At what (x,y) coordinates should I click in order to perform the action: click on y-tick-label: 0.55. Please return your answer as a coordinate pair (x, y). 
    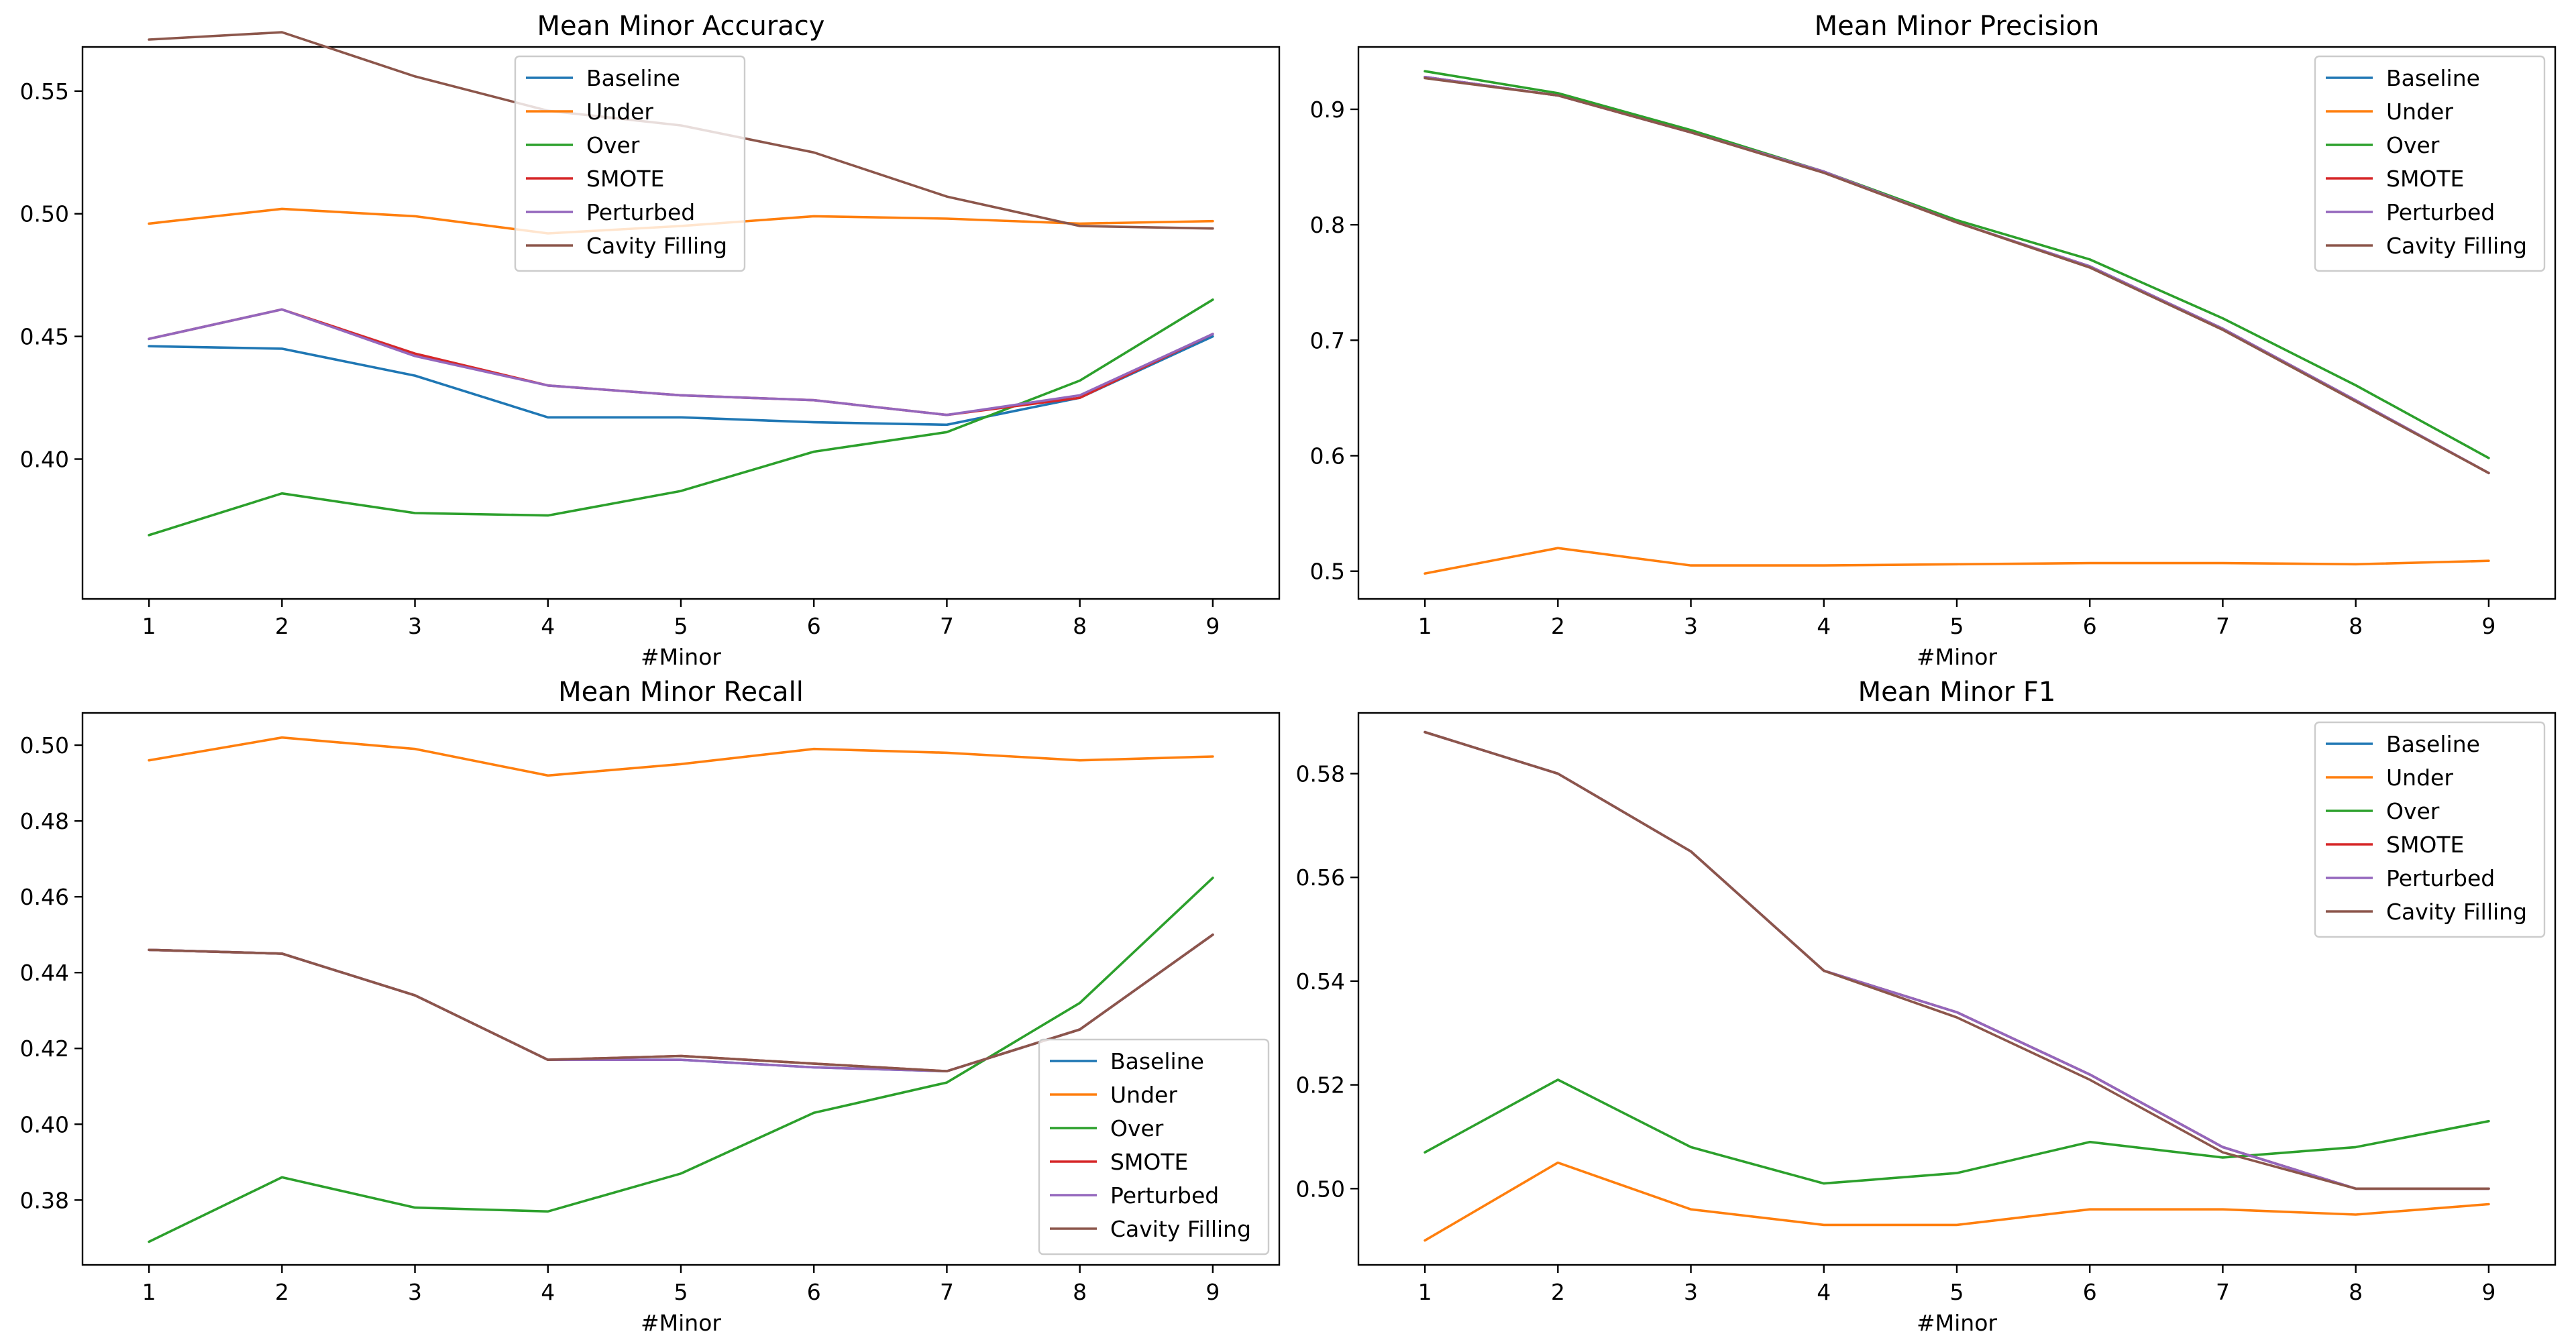
    Looking at the image, I should click on (44, 91).